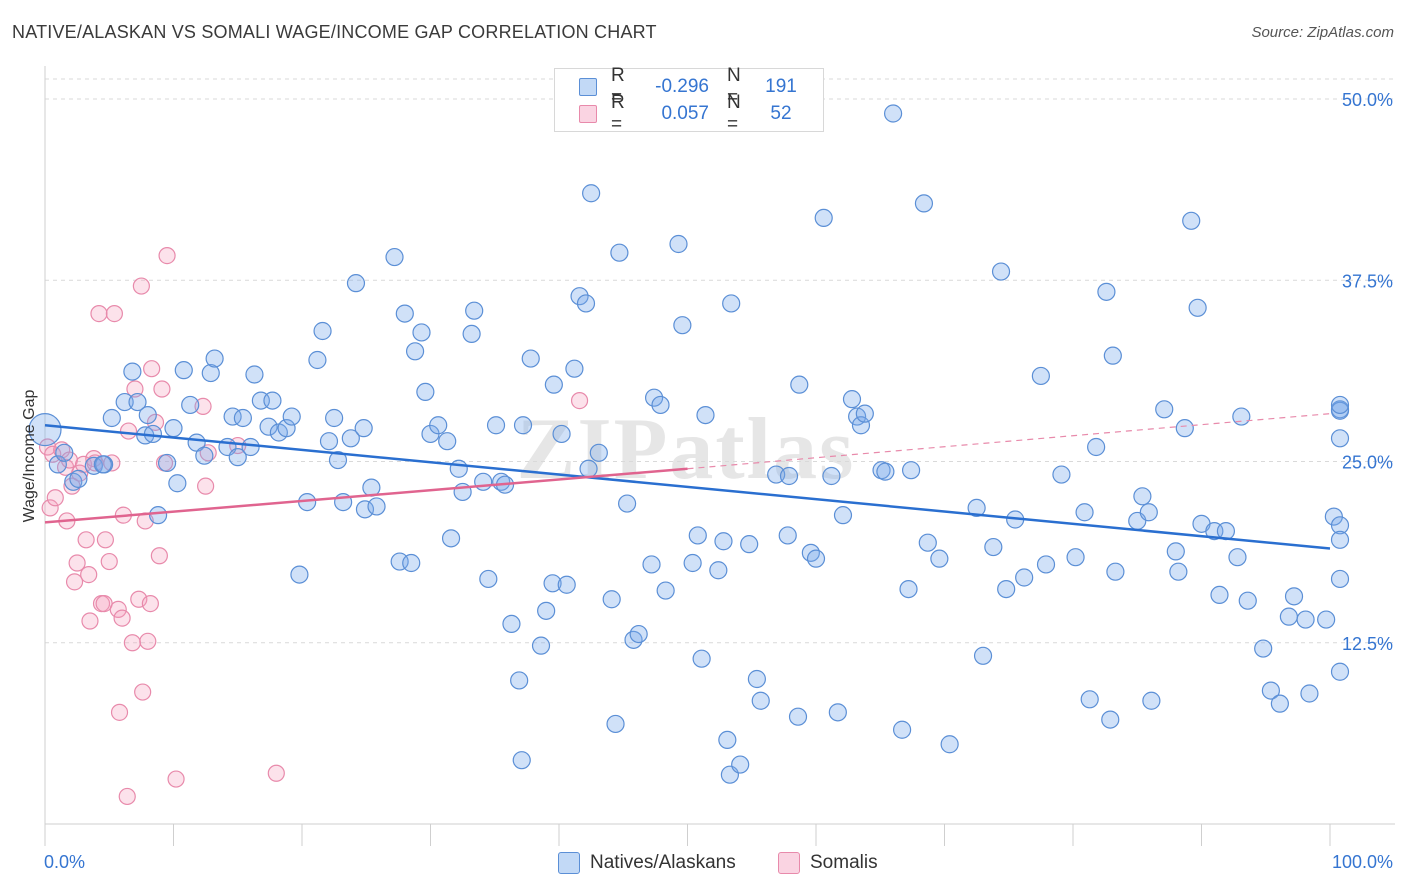 This screenshot has height=892, width=1406. What do you see at coordinates (29, 456) in the screenshot?
I see `y-axis-label: Wage/Income Gap` at bounding box center [29, 456].